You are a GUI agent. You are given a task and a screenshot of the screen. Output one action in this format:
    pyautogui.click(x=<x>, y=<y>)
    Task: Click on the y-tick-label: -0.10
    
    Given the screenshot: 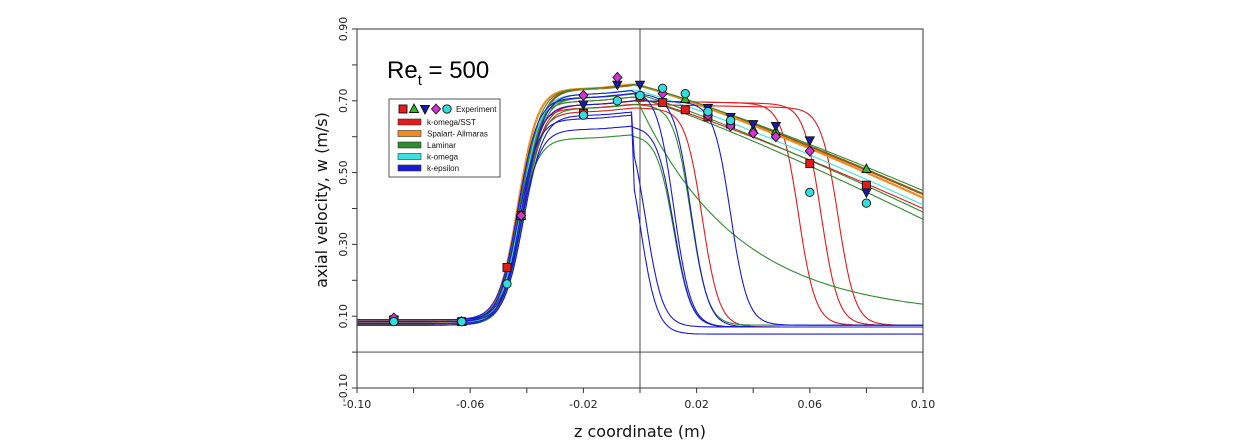 What is the action you would take?
    pyautogui.click(x=343, y=388)
    